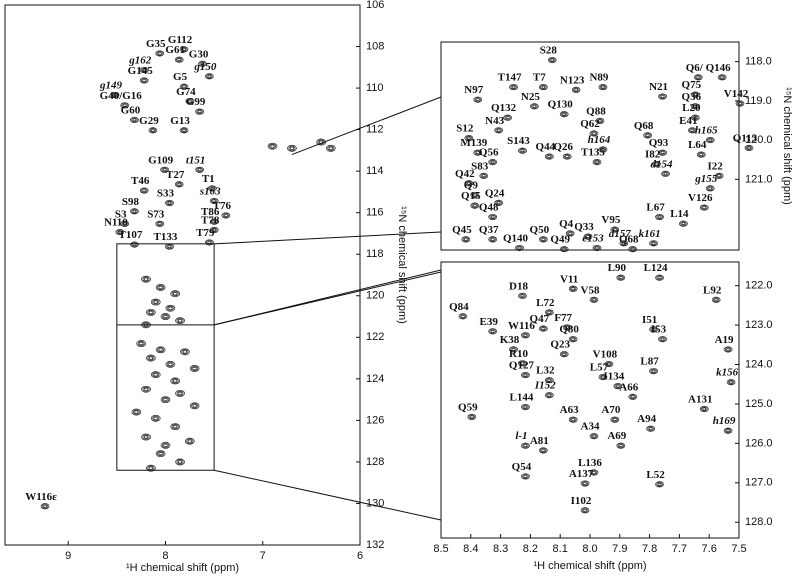 The height and width of the screenshot is (577, 797). I want to click on peak-label: Q23, so click(560, 345).